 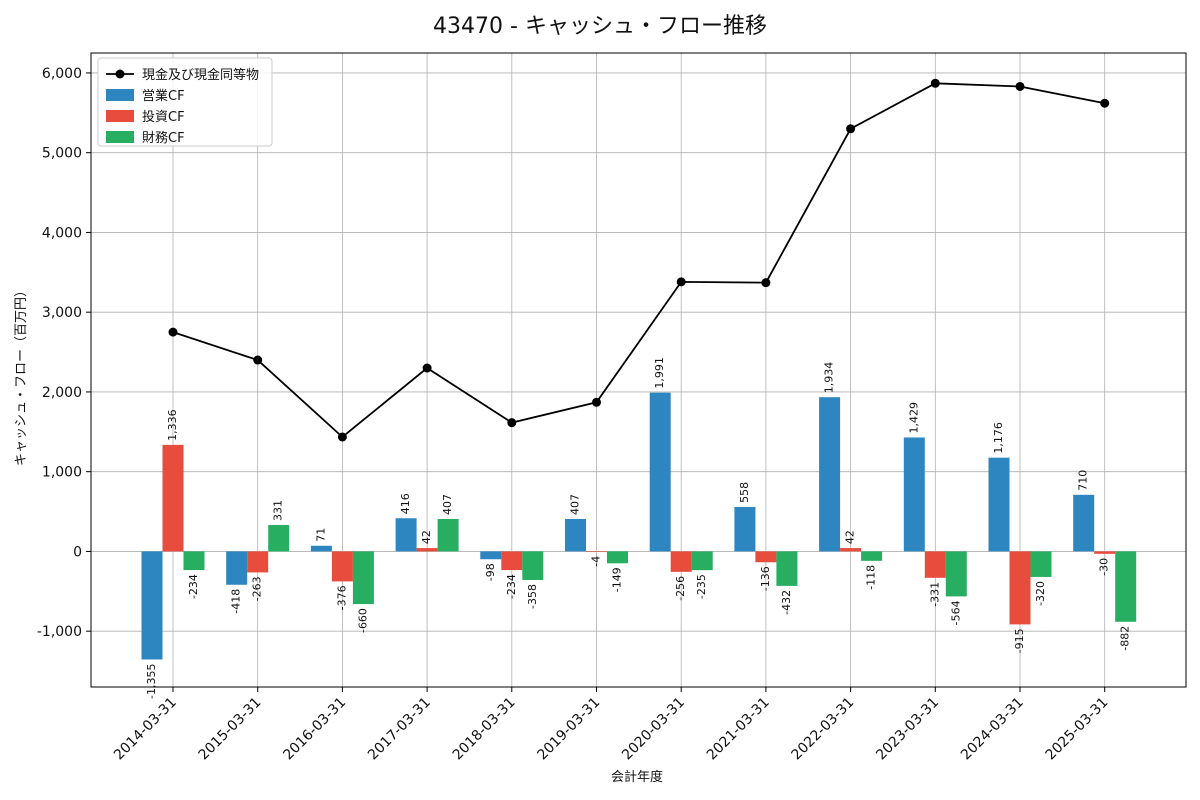 What do you see at coordinates (200, 75) in the screenshot?
I see `legend-label: 現金及び現金同等物` at bounding box center [200, 75].